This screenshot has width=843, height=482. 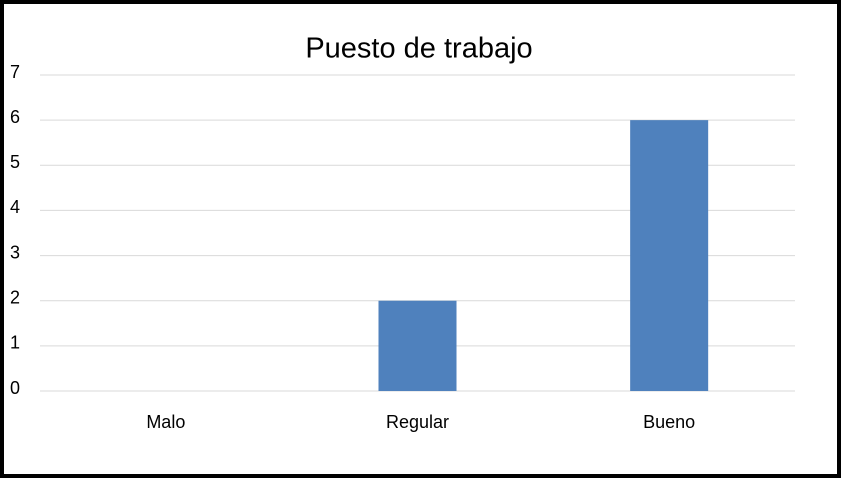 What do you see at coordinates (165, 422) in the screenshot?
I see `x-tick-label: Malo` at bounding box center [165, 422].